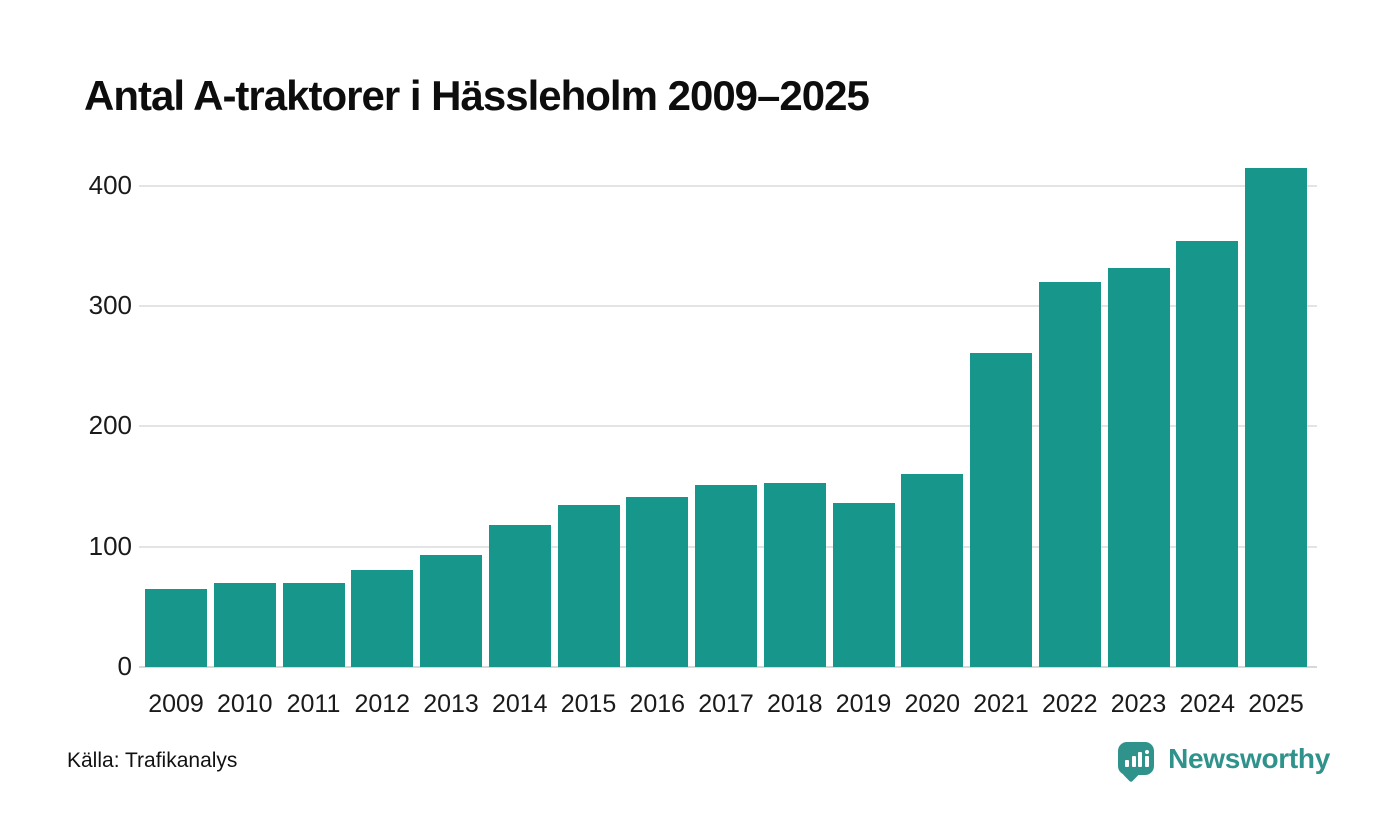 This screenshot has height=840, width=1400. What do you see at coordinates (588, 434) in the screenshot?
I see `bar-column-2015: 2015` at bounding box center [588, 434].